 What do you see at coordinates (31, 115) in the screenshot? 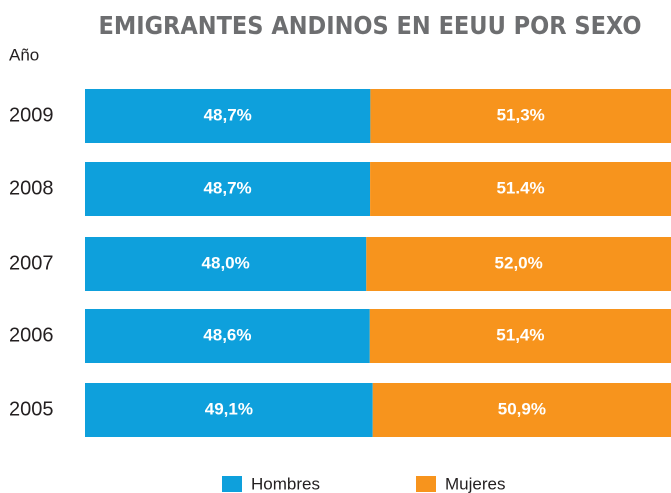
I see `y-tick-label: 2009` at bounding box center [31, 115].